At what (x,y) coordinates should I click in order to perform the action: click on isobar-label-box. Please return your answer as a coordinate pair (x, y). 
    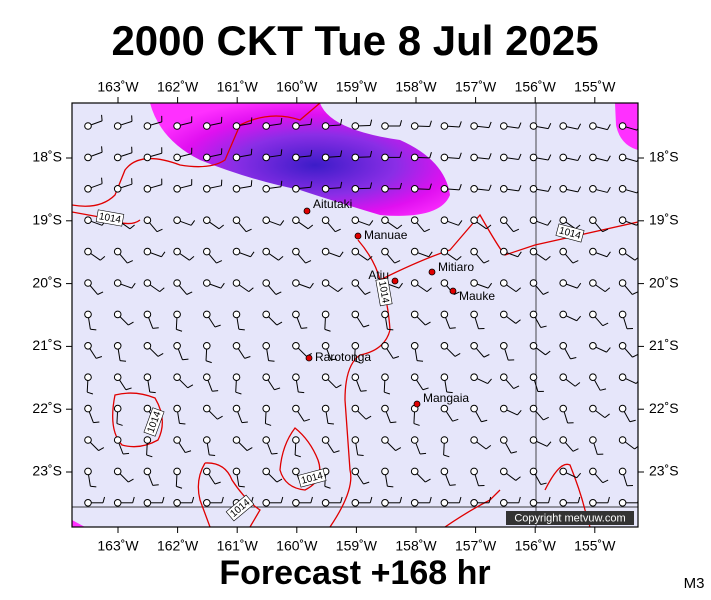
    Looking at the image, I should click on (384, 292).